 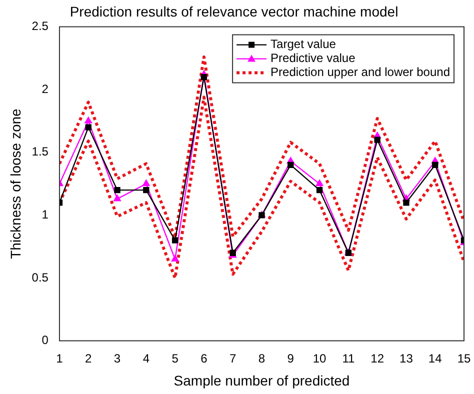 What do you see at coordinates (204, 358) in the screenshot?
I see `x-tick-label: 6` at bounding box center [204, 358].